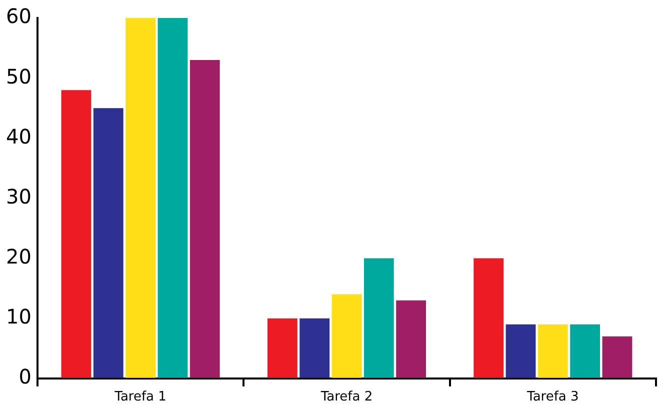 The image size is (658, 412). I want to click on y-tick-label: 30, so click(19, 196).